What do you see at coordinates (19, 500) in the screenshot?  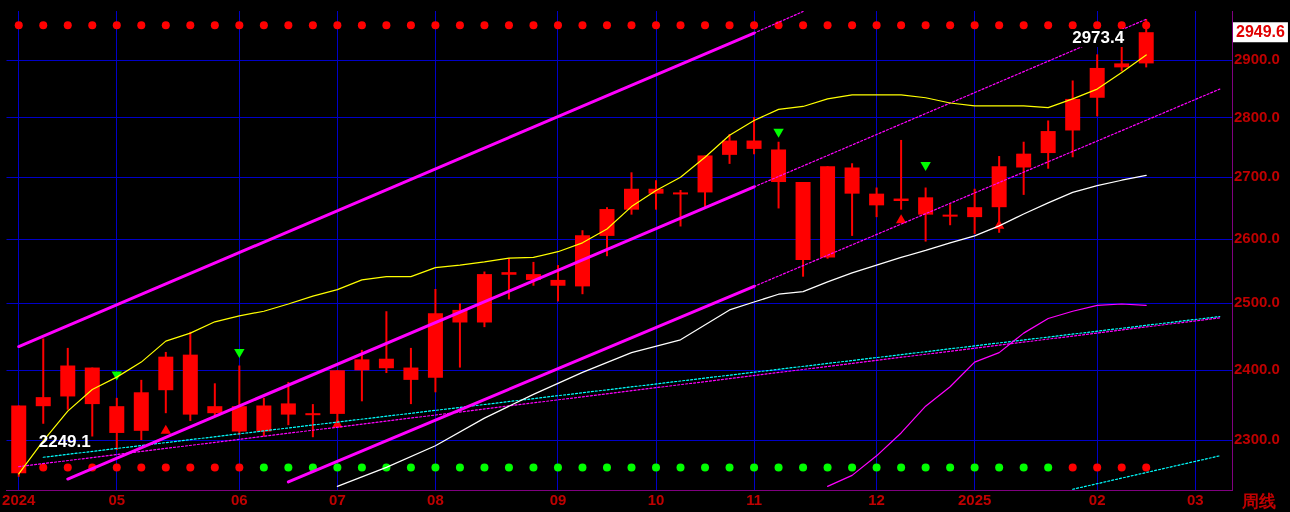 I see `x-tick-label: 2024` at bounding box center [19, 500].